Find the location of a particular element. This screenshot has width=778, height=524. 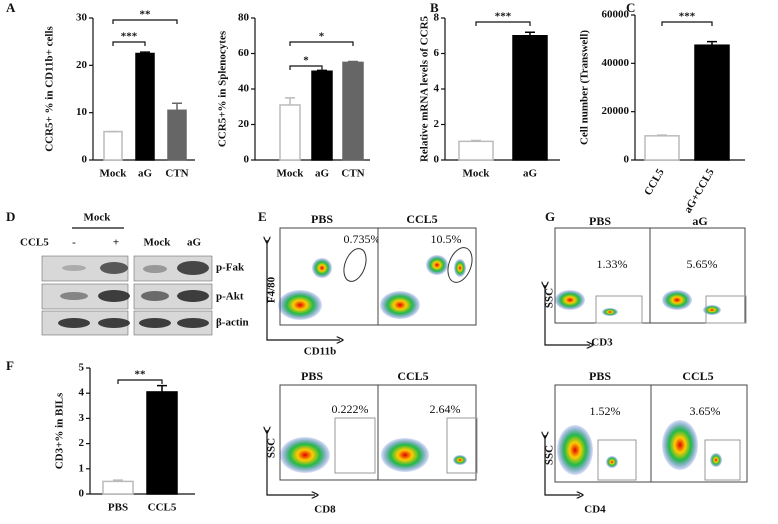

x-tick-label: CCL5 is located at coordinates (162, 508).